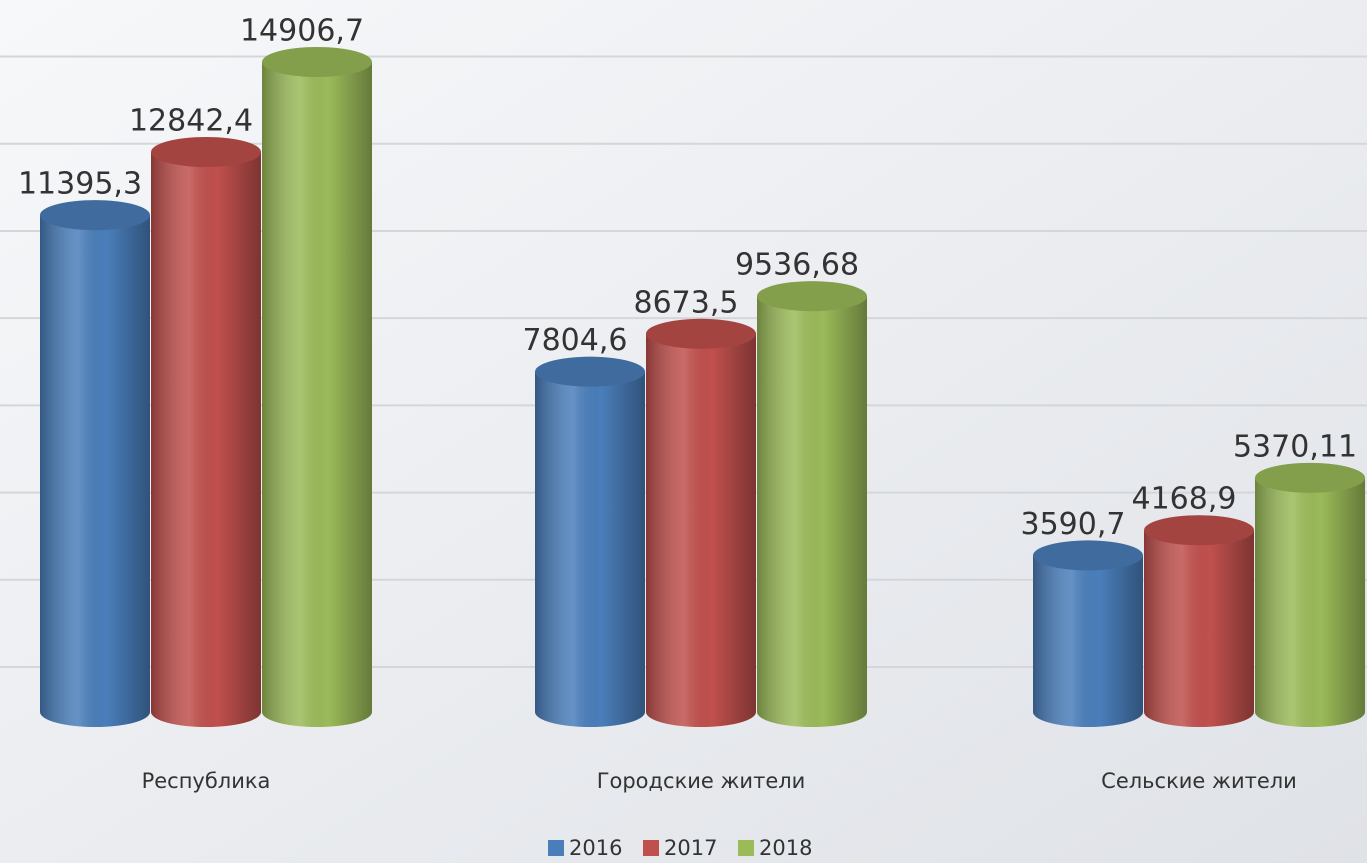  Describe the element at coordinates (686, 302) in the screenshot. I see `data-label: 8673,5` at that location.